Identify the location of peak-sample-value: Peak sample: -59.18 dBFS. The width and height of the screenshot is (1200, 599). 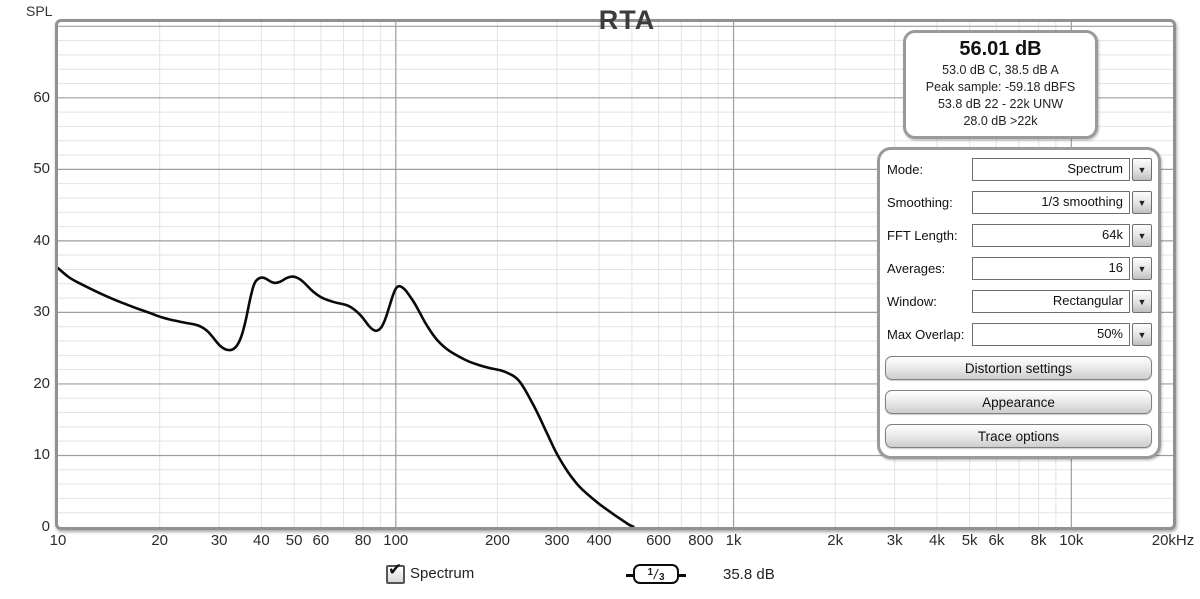
(1000, 87).